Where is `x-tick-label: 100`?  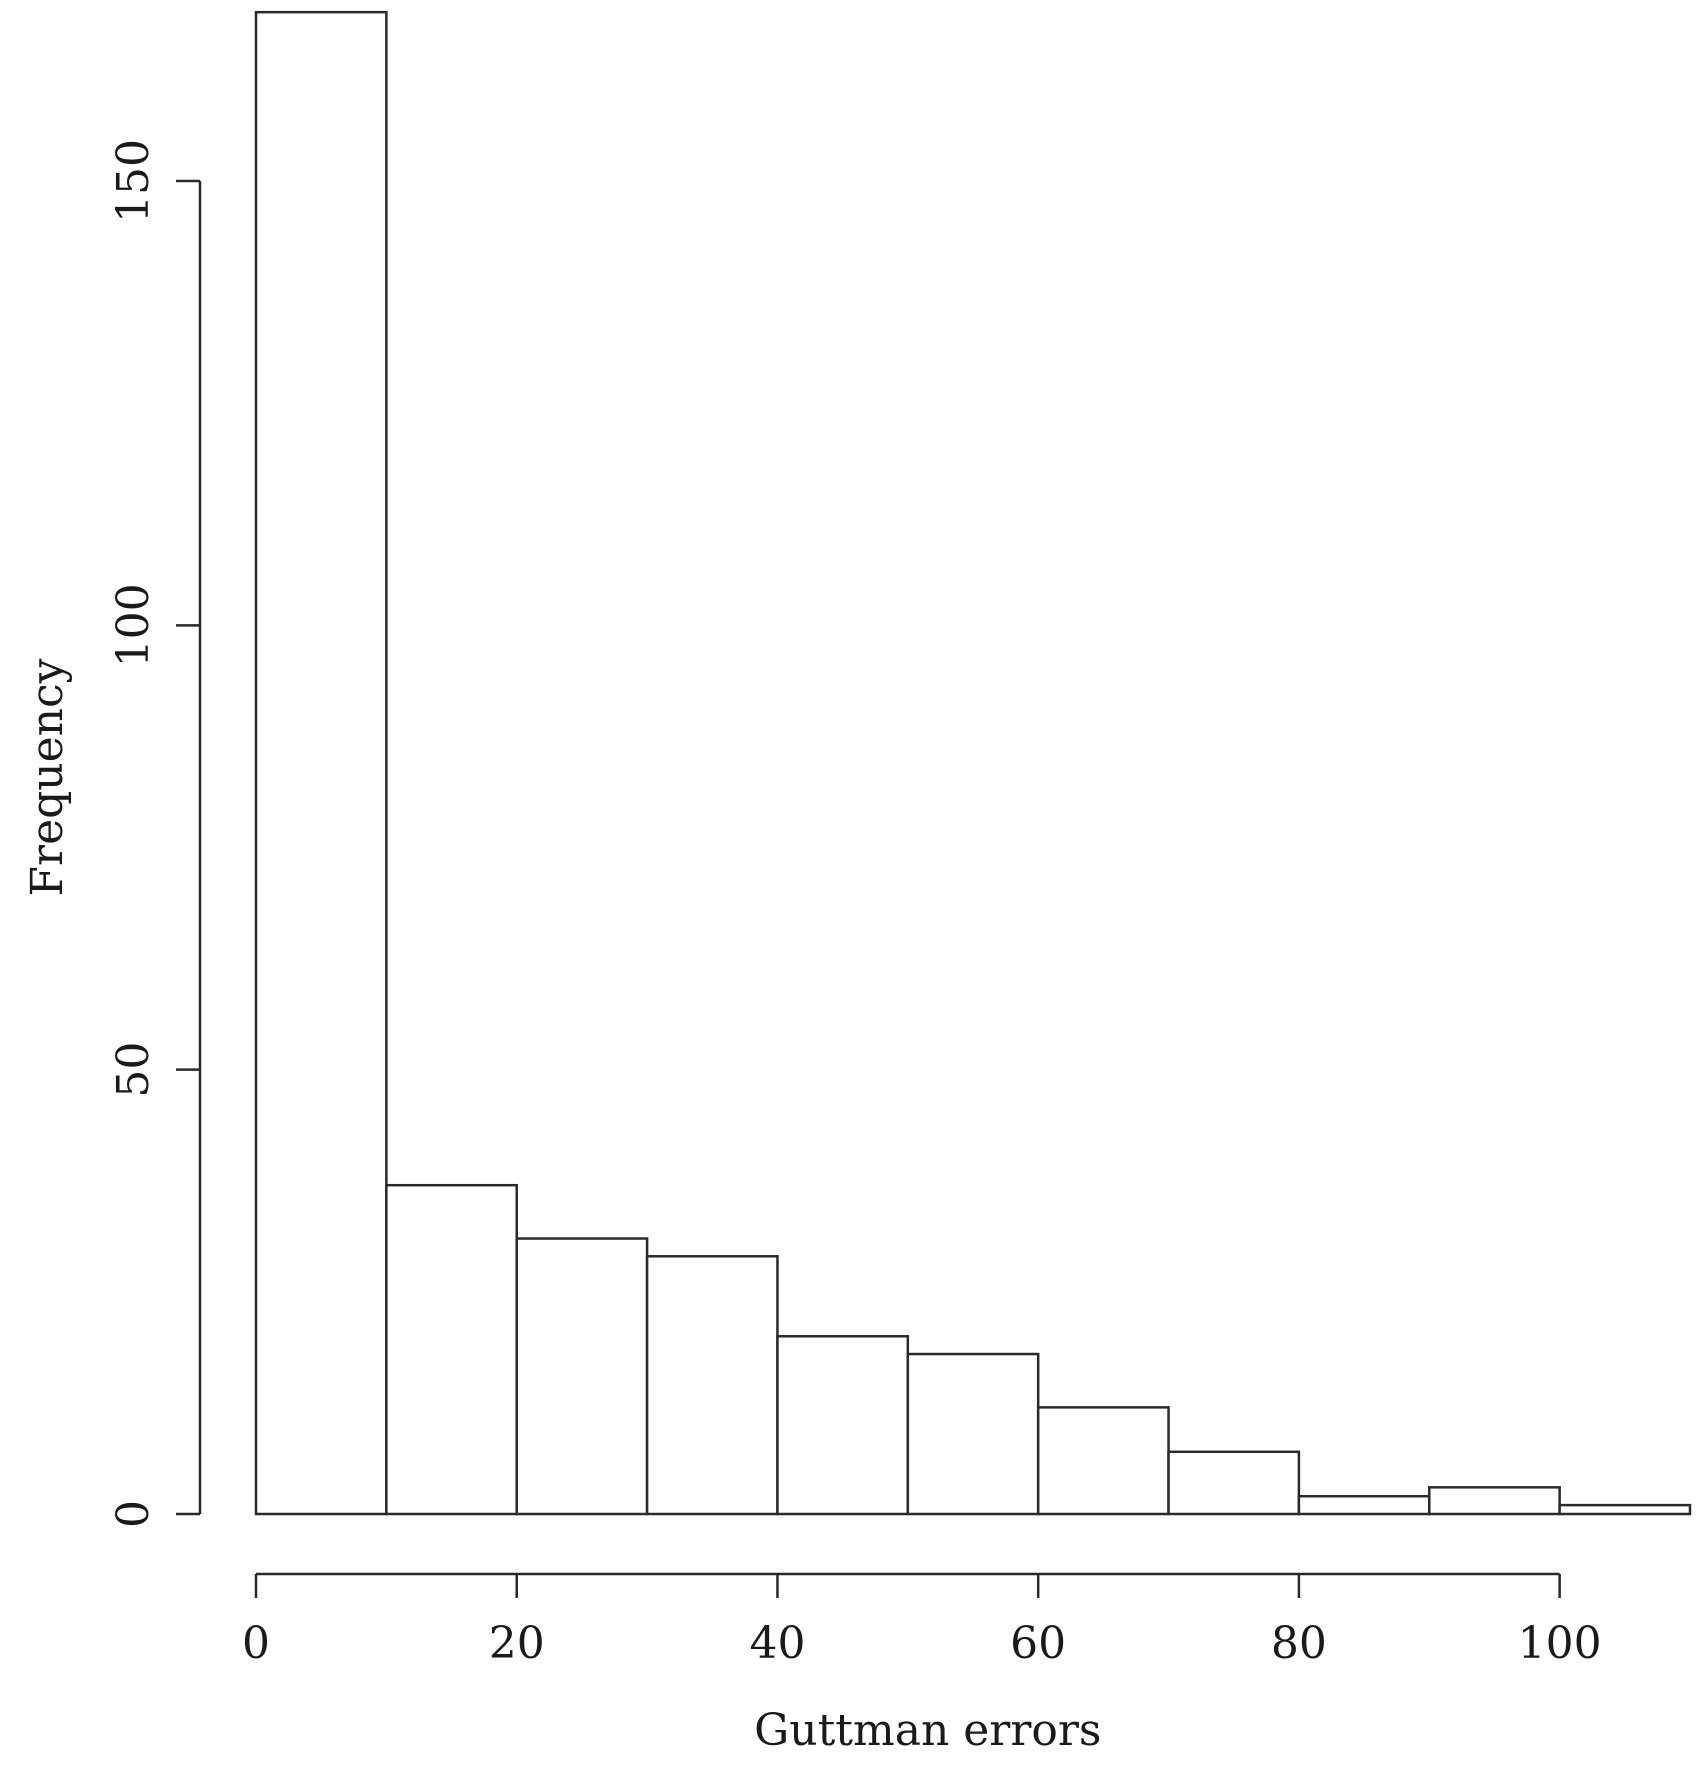
x-tick-label: 100 is located at coordinates (1560, 1643).